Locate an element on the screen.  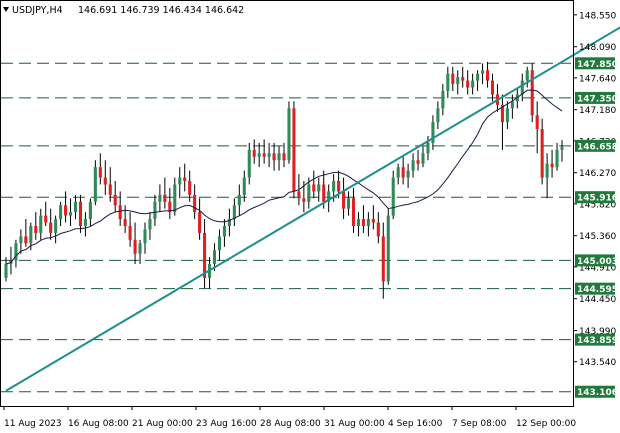
level-label-5: 144.595 is located at coordinates (597, 290).